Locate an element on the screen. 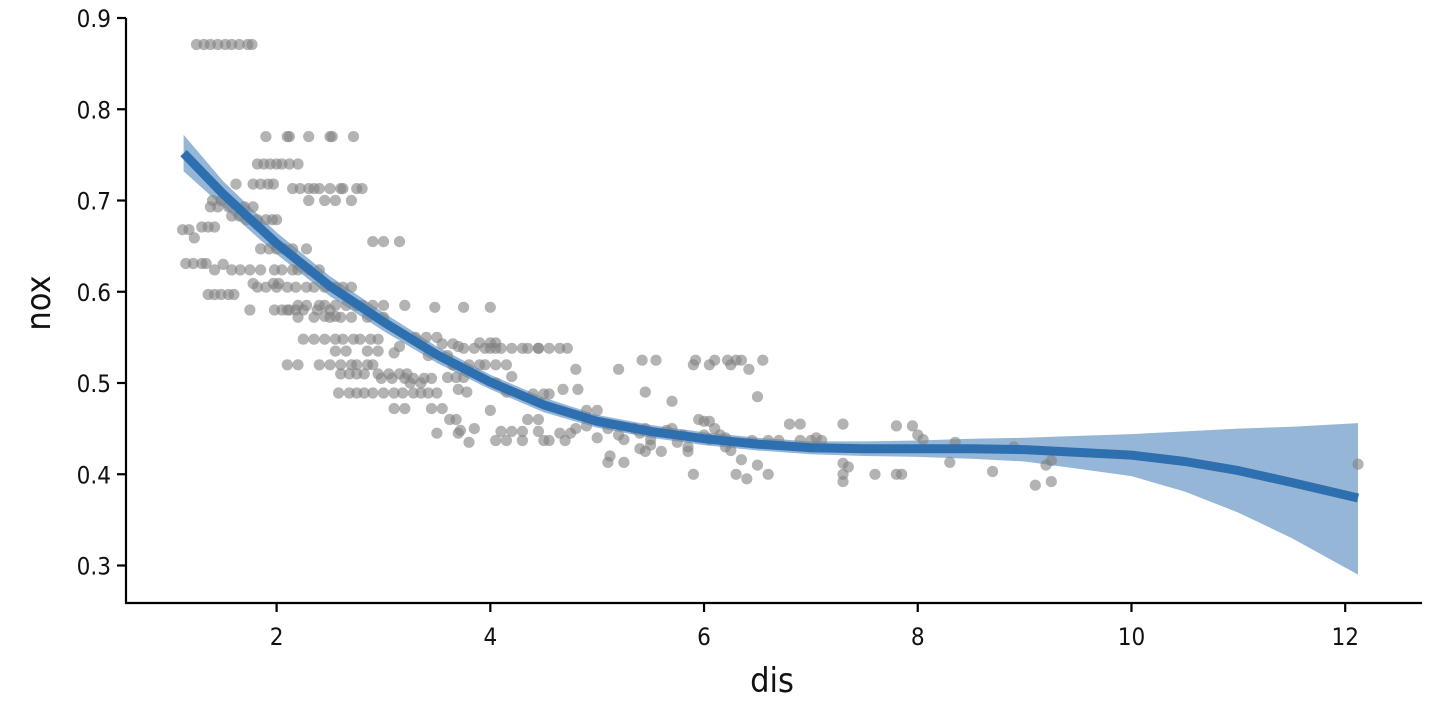 This screenshot has width=1440, height=720. x-axis-ticks: 2 4 6 8 10 12 is located at coordinates (814, 627).